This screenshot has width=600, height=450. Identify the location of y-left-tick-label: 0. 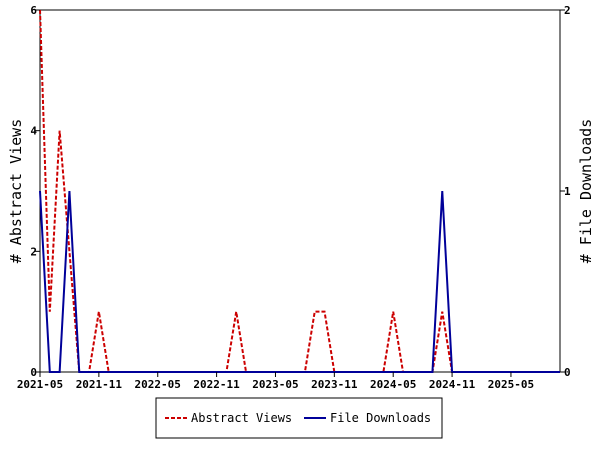
(33, 372).